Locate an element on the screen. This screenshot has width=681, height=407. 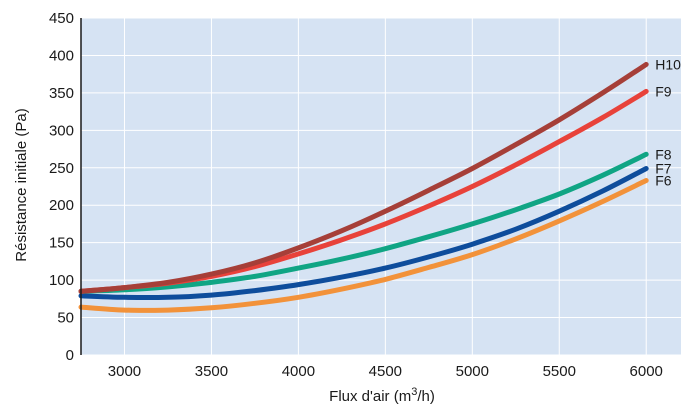
x-tick-label: 3000 is located at coordinates (124, 371).